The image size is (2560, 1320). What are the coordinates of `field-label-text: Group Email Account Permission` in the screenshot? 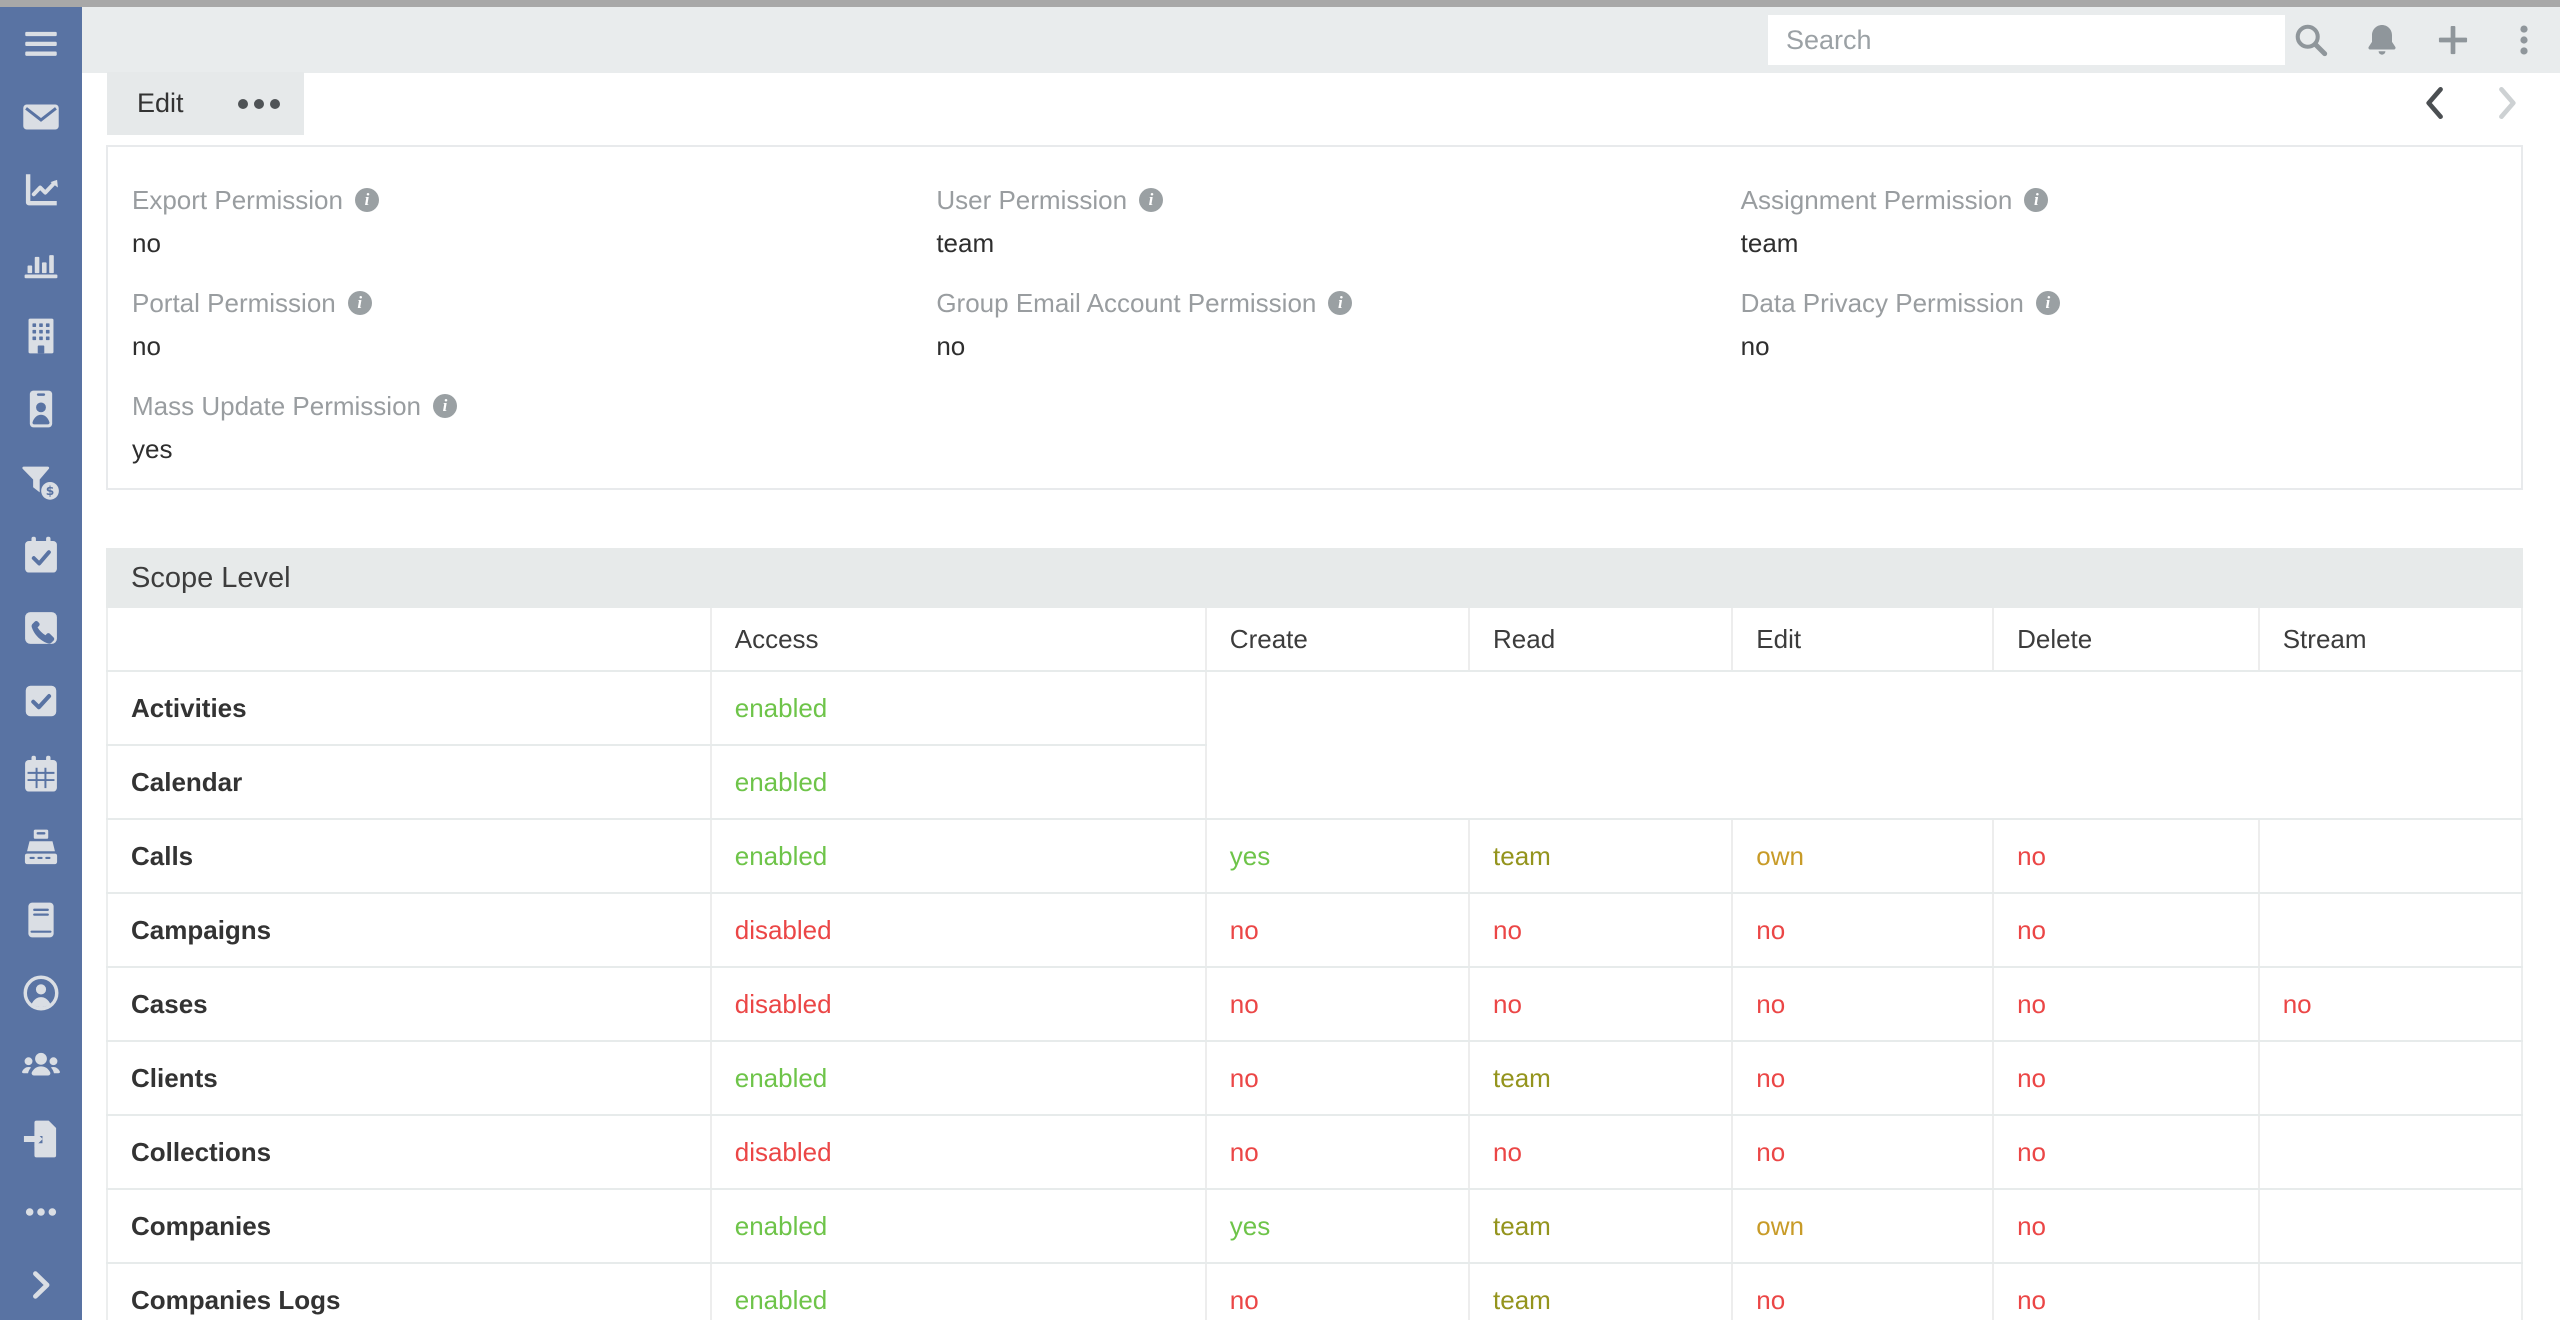 It's located at (1126, 303).